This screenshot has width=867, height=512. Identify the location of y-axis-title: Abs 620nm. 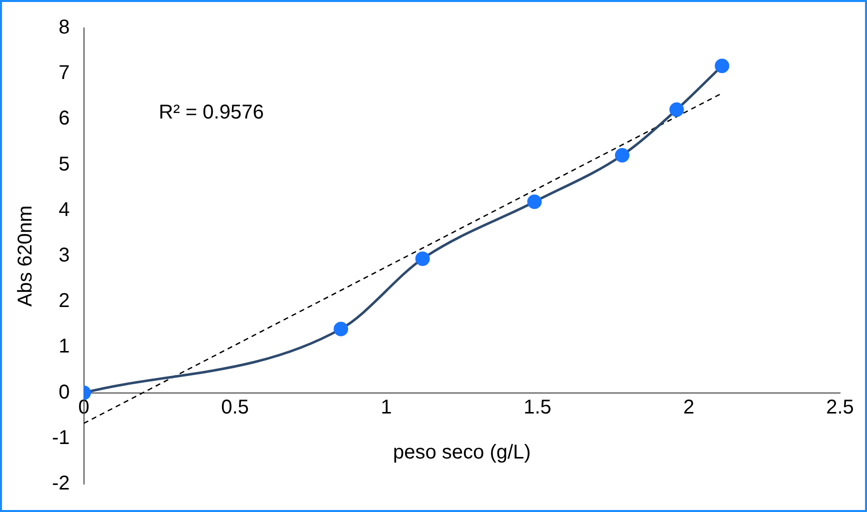
(25, 256).